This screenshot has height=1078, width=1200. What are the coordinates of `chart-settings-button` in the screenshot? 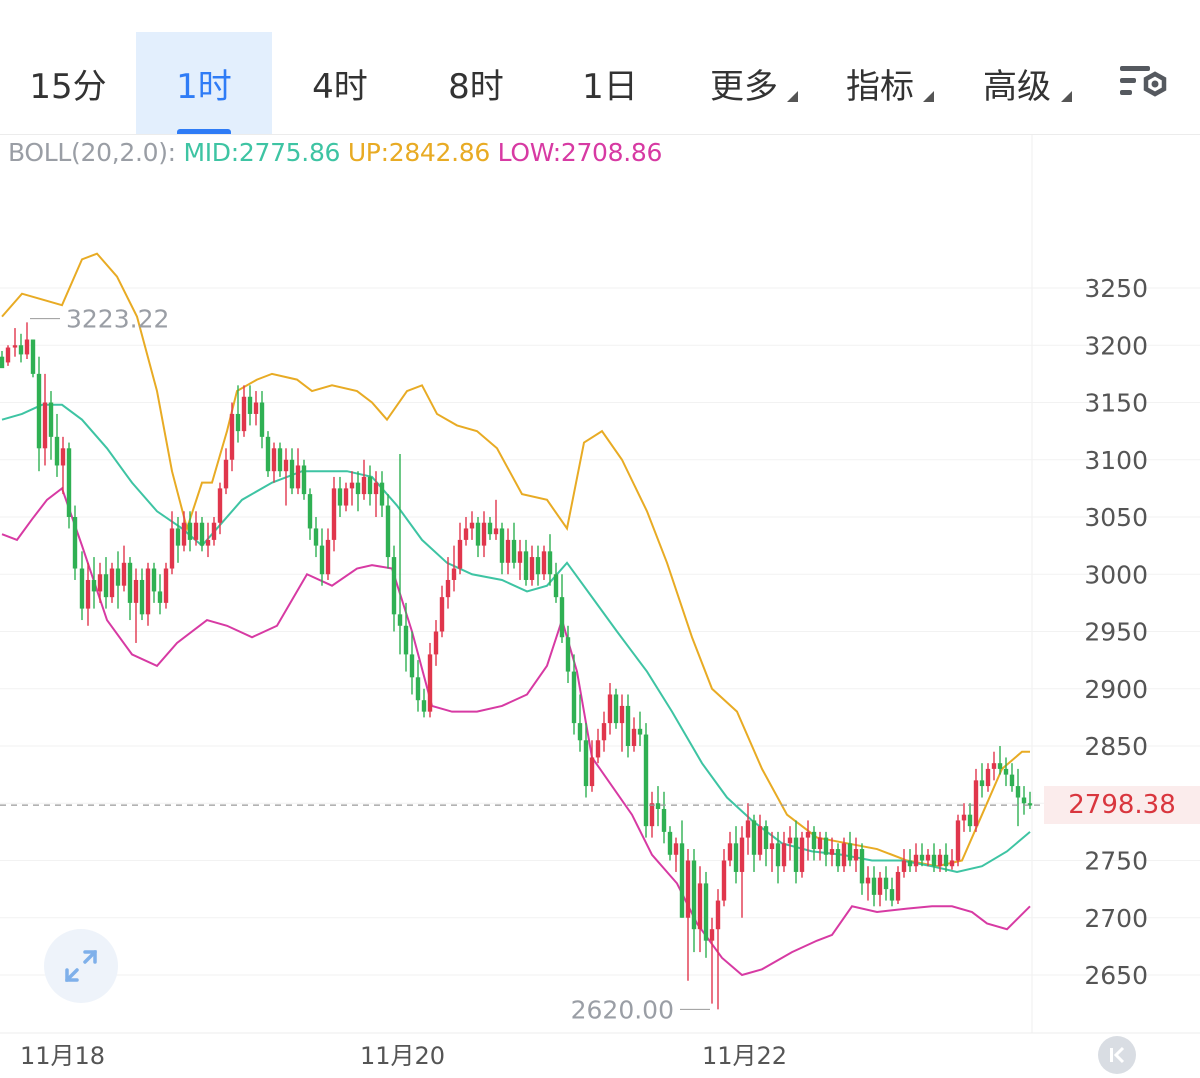 It's located at (1141, 84).